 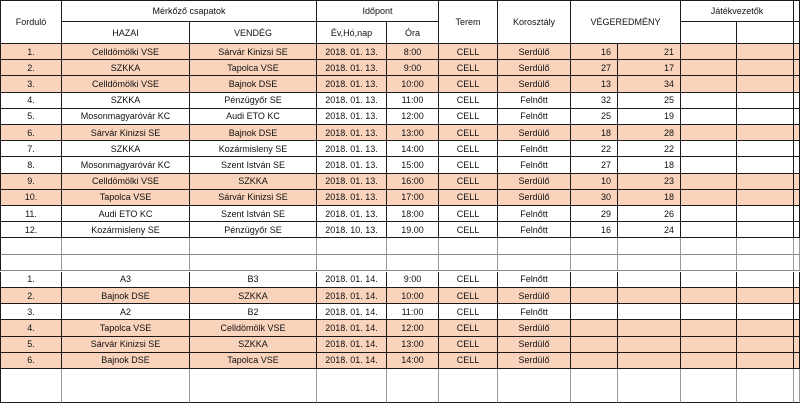 I want to click on cell-time: 14:00, so click(x=413, y=360).